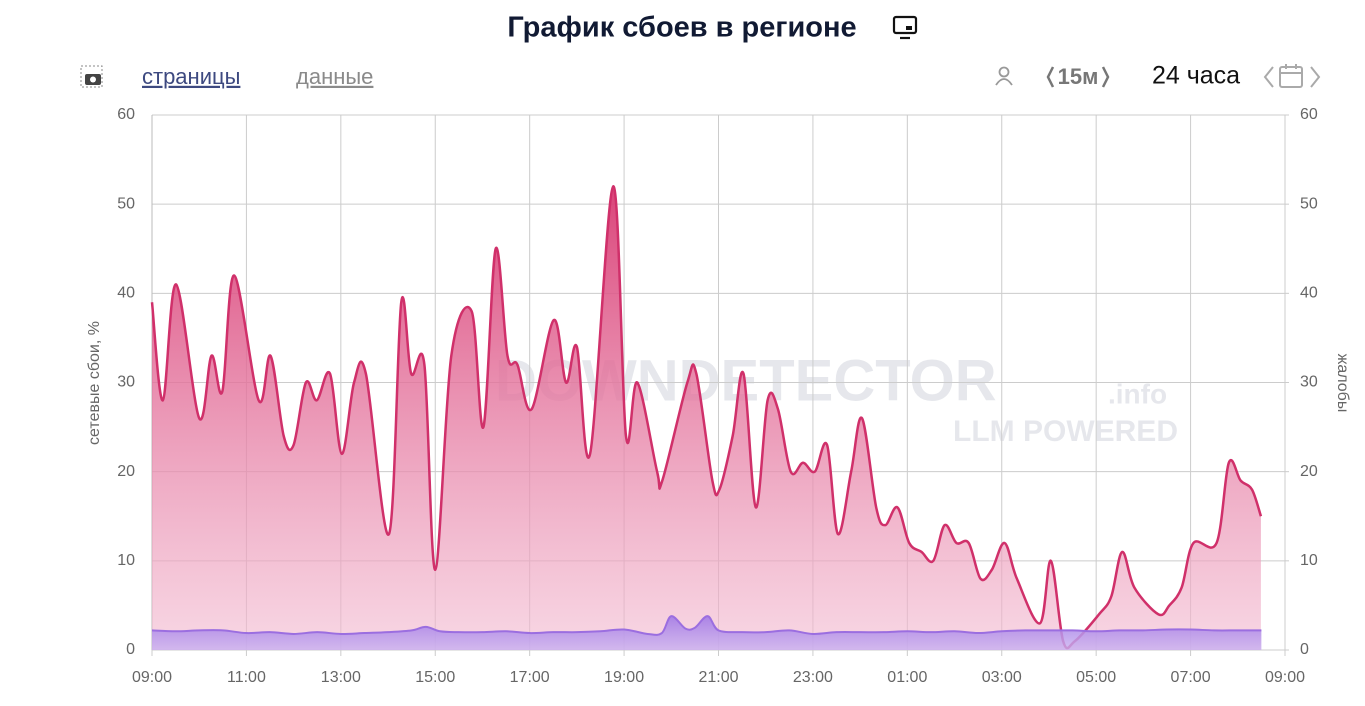 The image size is (1365, 706). Describe the element at coordinates (1309, 293) in the screenshot. I see `y2-tick-label: 40` at that location.